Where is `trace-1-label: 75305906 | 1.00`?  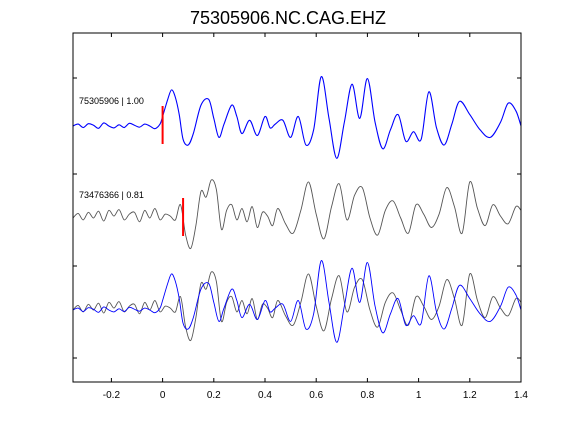
trace-1-label: 75305906 | 1.00 is located at coordinates (111, 101).